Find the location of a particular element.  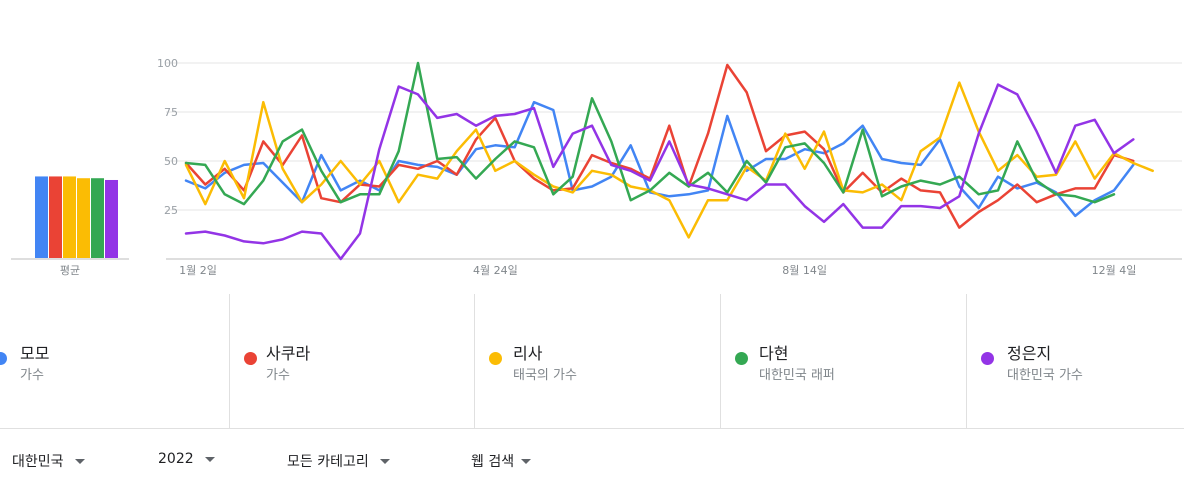

y-tick-label: 25 is located at coordinates (171, 210).